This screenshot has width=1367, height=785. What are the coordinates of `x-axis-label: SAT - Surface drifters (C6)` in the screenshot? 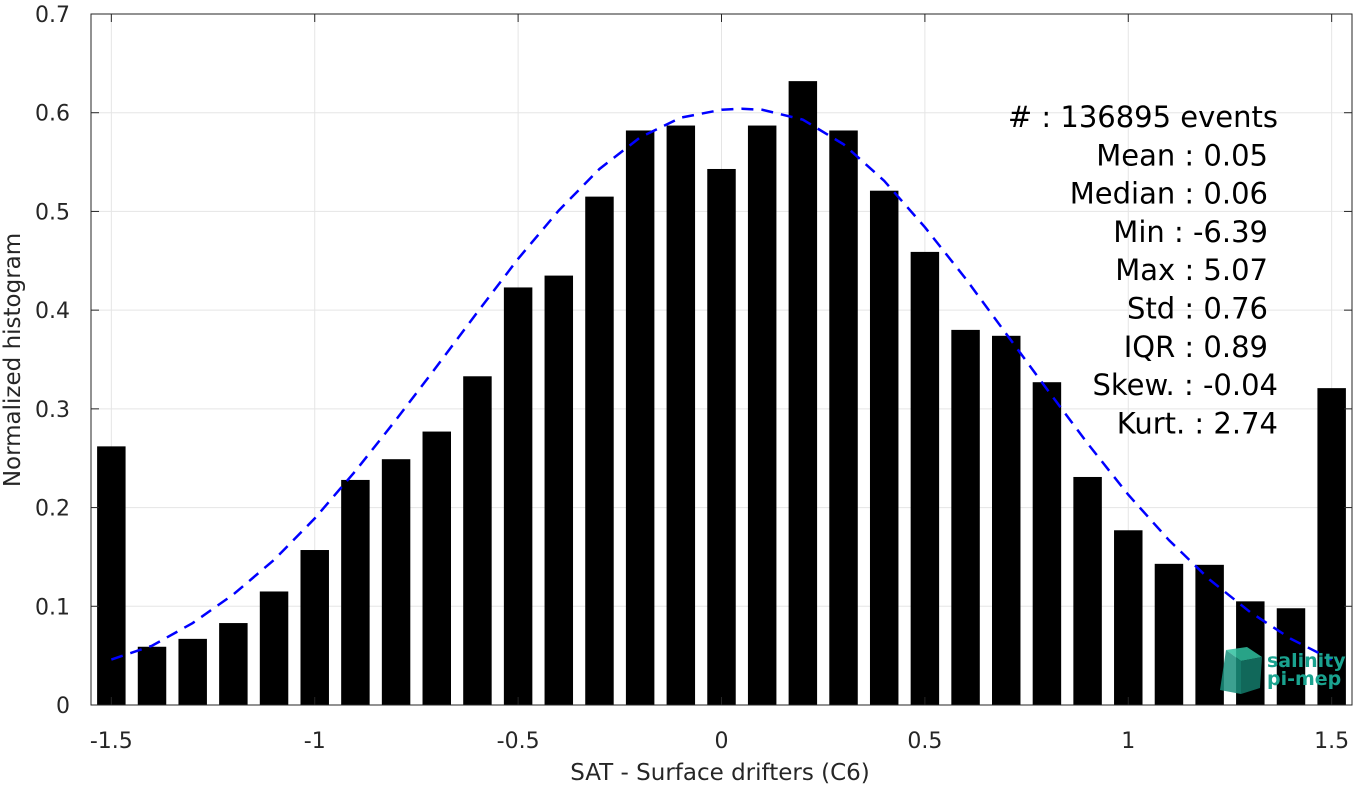 It's located at (720, 772).